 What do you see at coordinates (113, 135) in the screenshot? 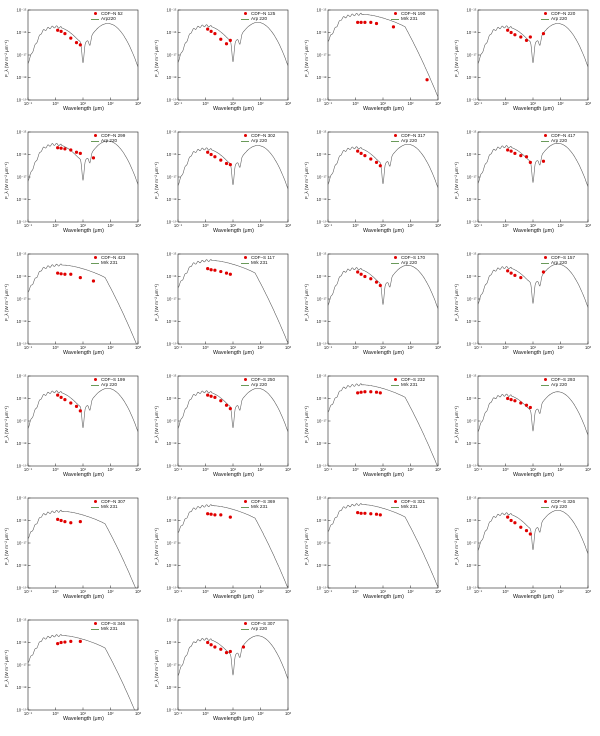
I see `legend-object-label: CDF–N 299` at bounding box center [113, 135].